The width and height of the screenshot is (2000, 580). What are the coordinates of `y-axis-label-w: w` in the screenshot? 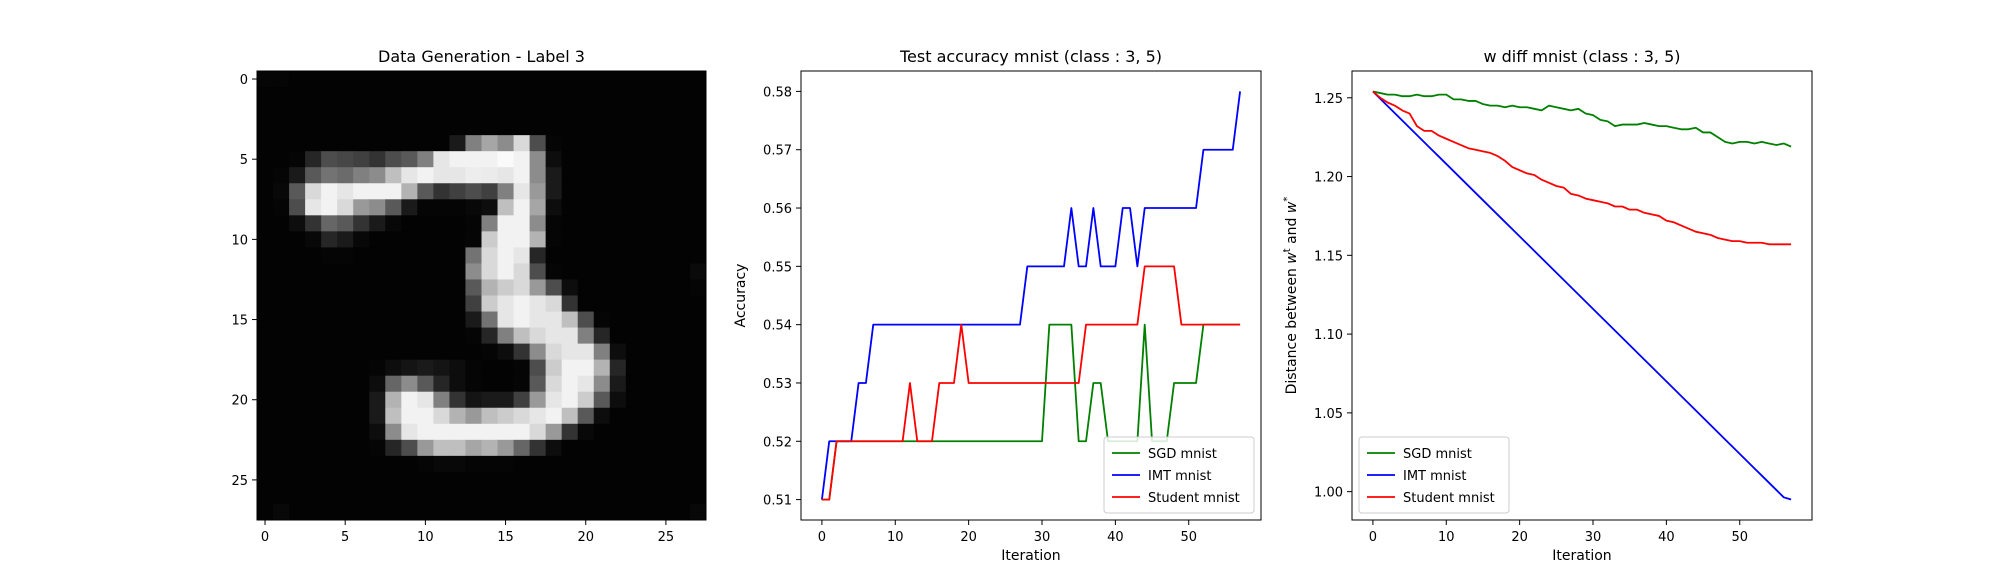 It's located at (1292, 207).